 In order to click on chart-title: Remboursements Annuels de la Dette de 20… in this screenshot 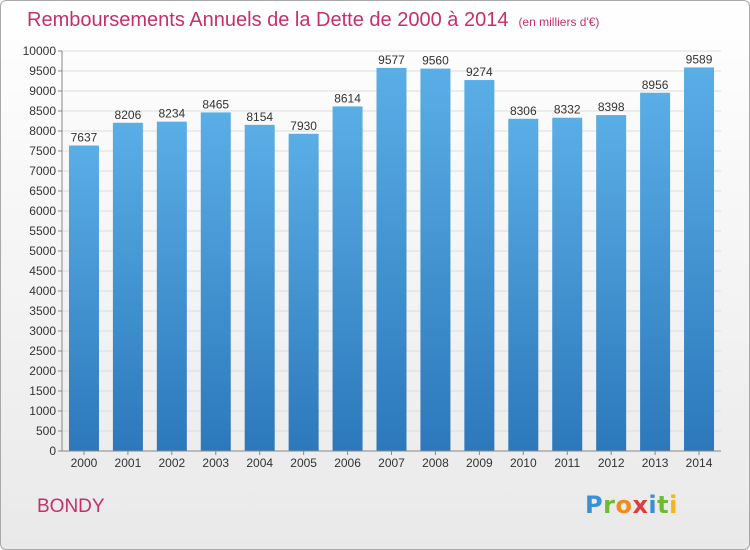, I will do `click(313, 20)`.